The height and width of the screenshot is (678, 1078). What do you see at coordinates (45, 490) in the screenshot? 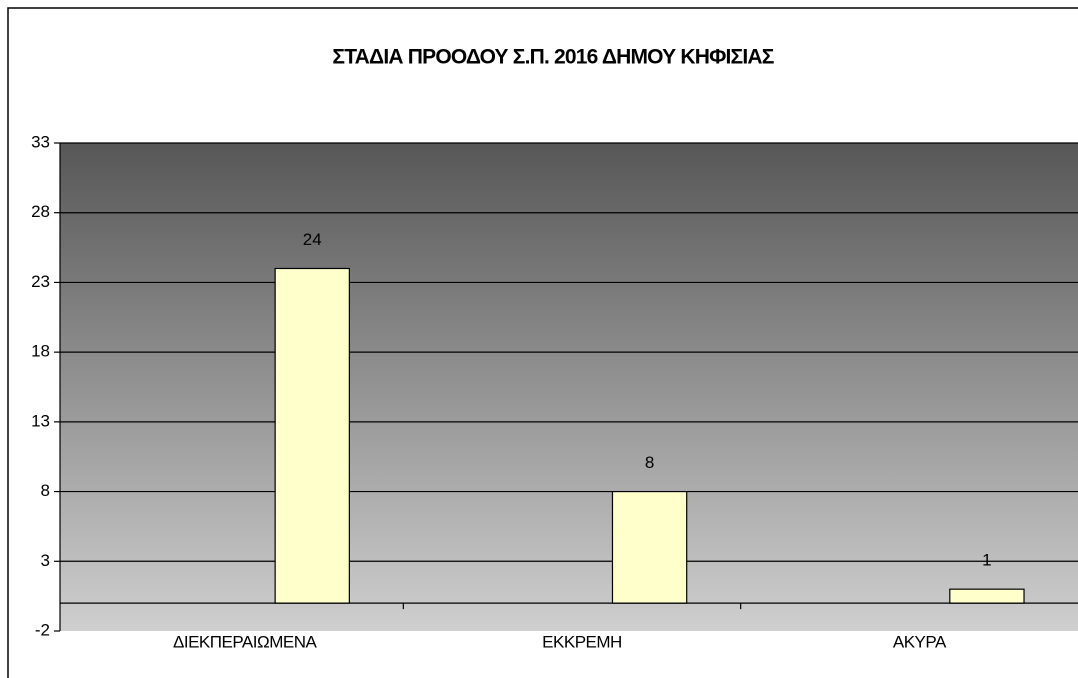
I see `y-tick-label: 8` at bounding box center [45, 490].